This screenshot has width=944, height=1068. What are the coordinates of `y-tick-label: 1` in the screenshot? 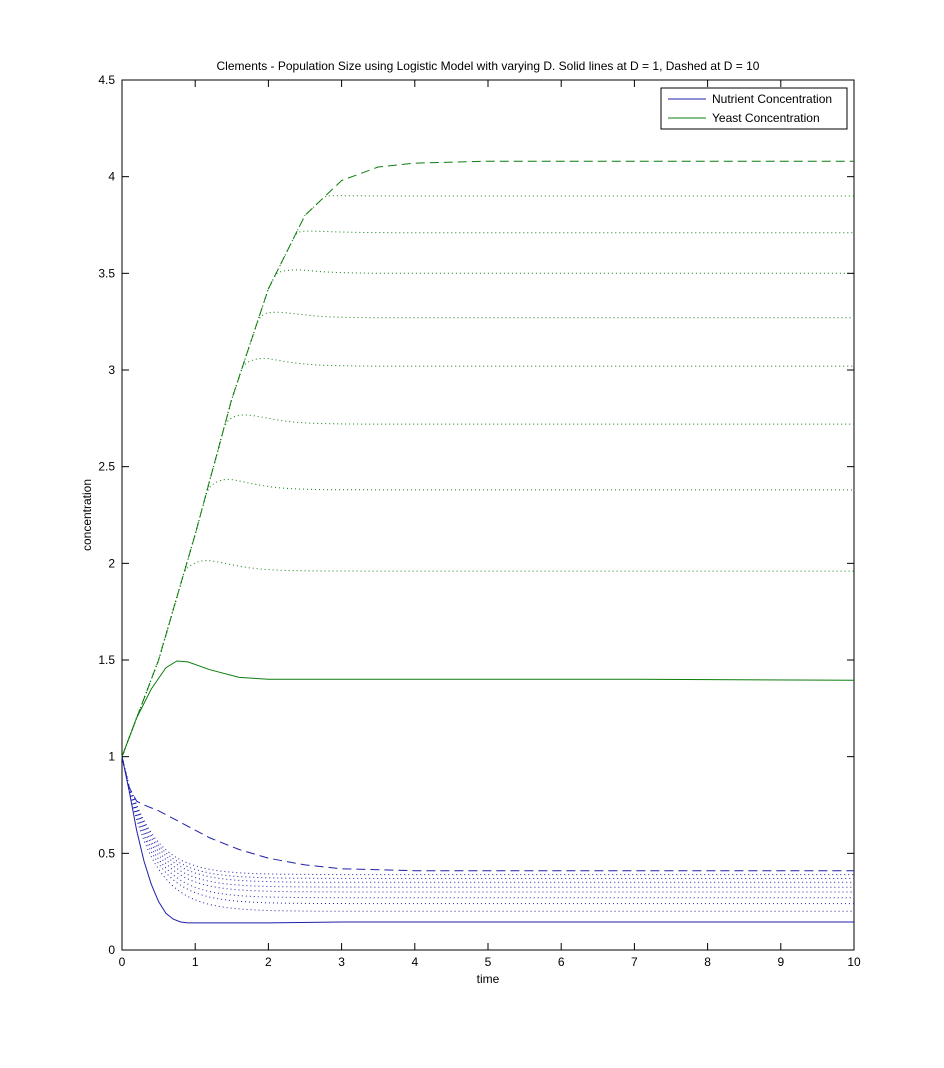 It's located at (111, 757).